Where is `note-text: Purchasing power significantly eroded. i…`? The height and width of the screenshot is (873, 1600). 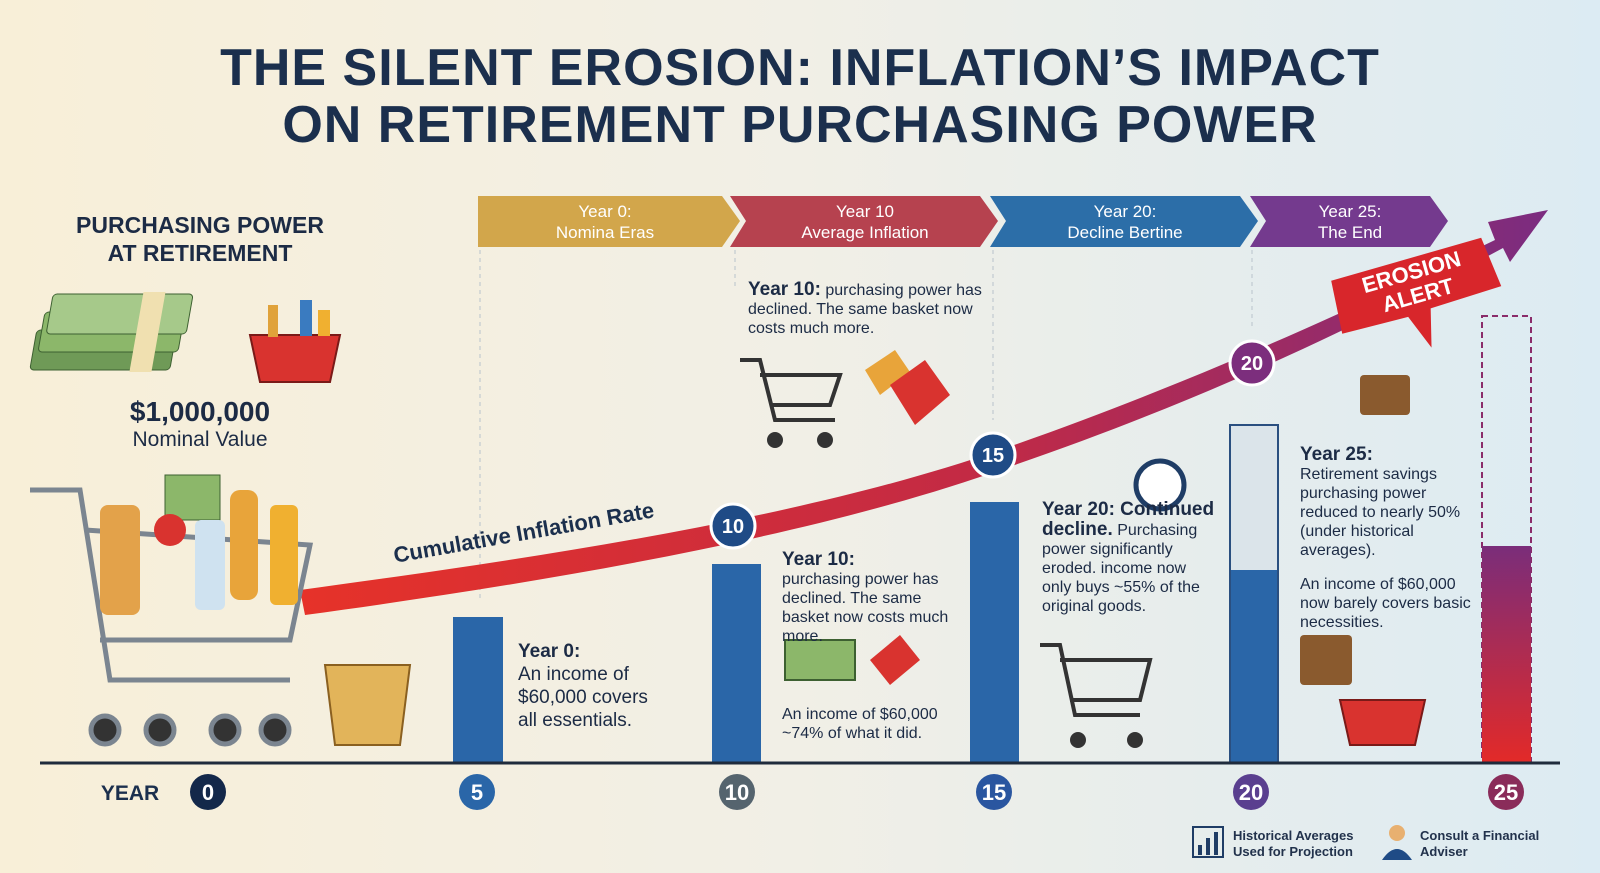 note-text: Purchasing power significantly eroded. i… is located at coordinates (1121, 568).